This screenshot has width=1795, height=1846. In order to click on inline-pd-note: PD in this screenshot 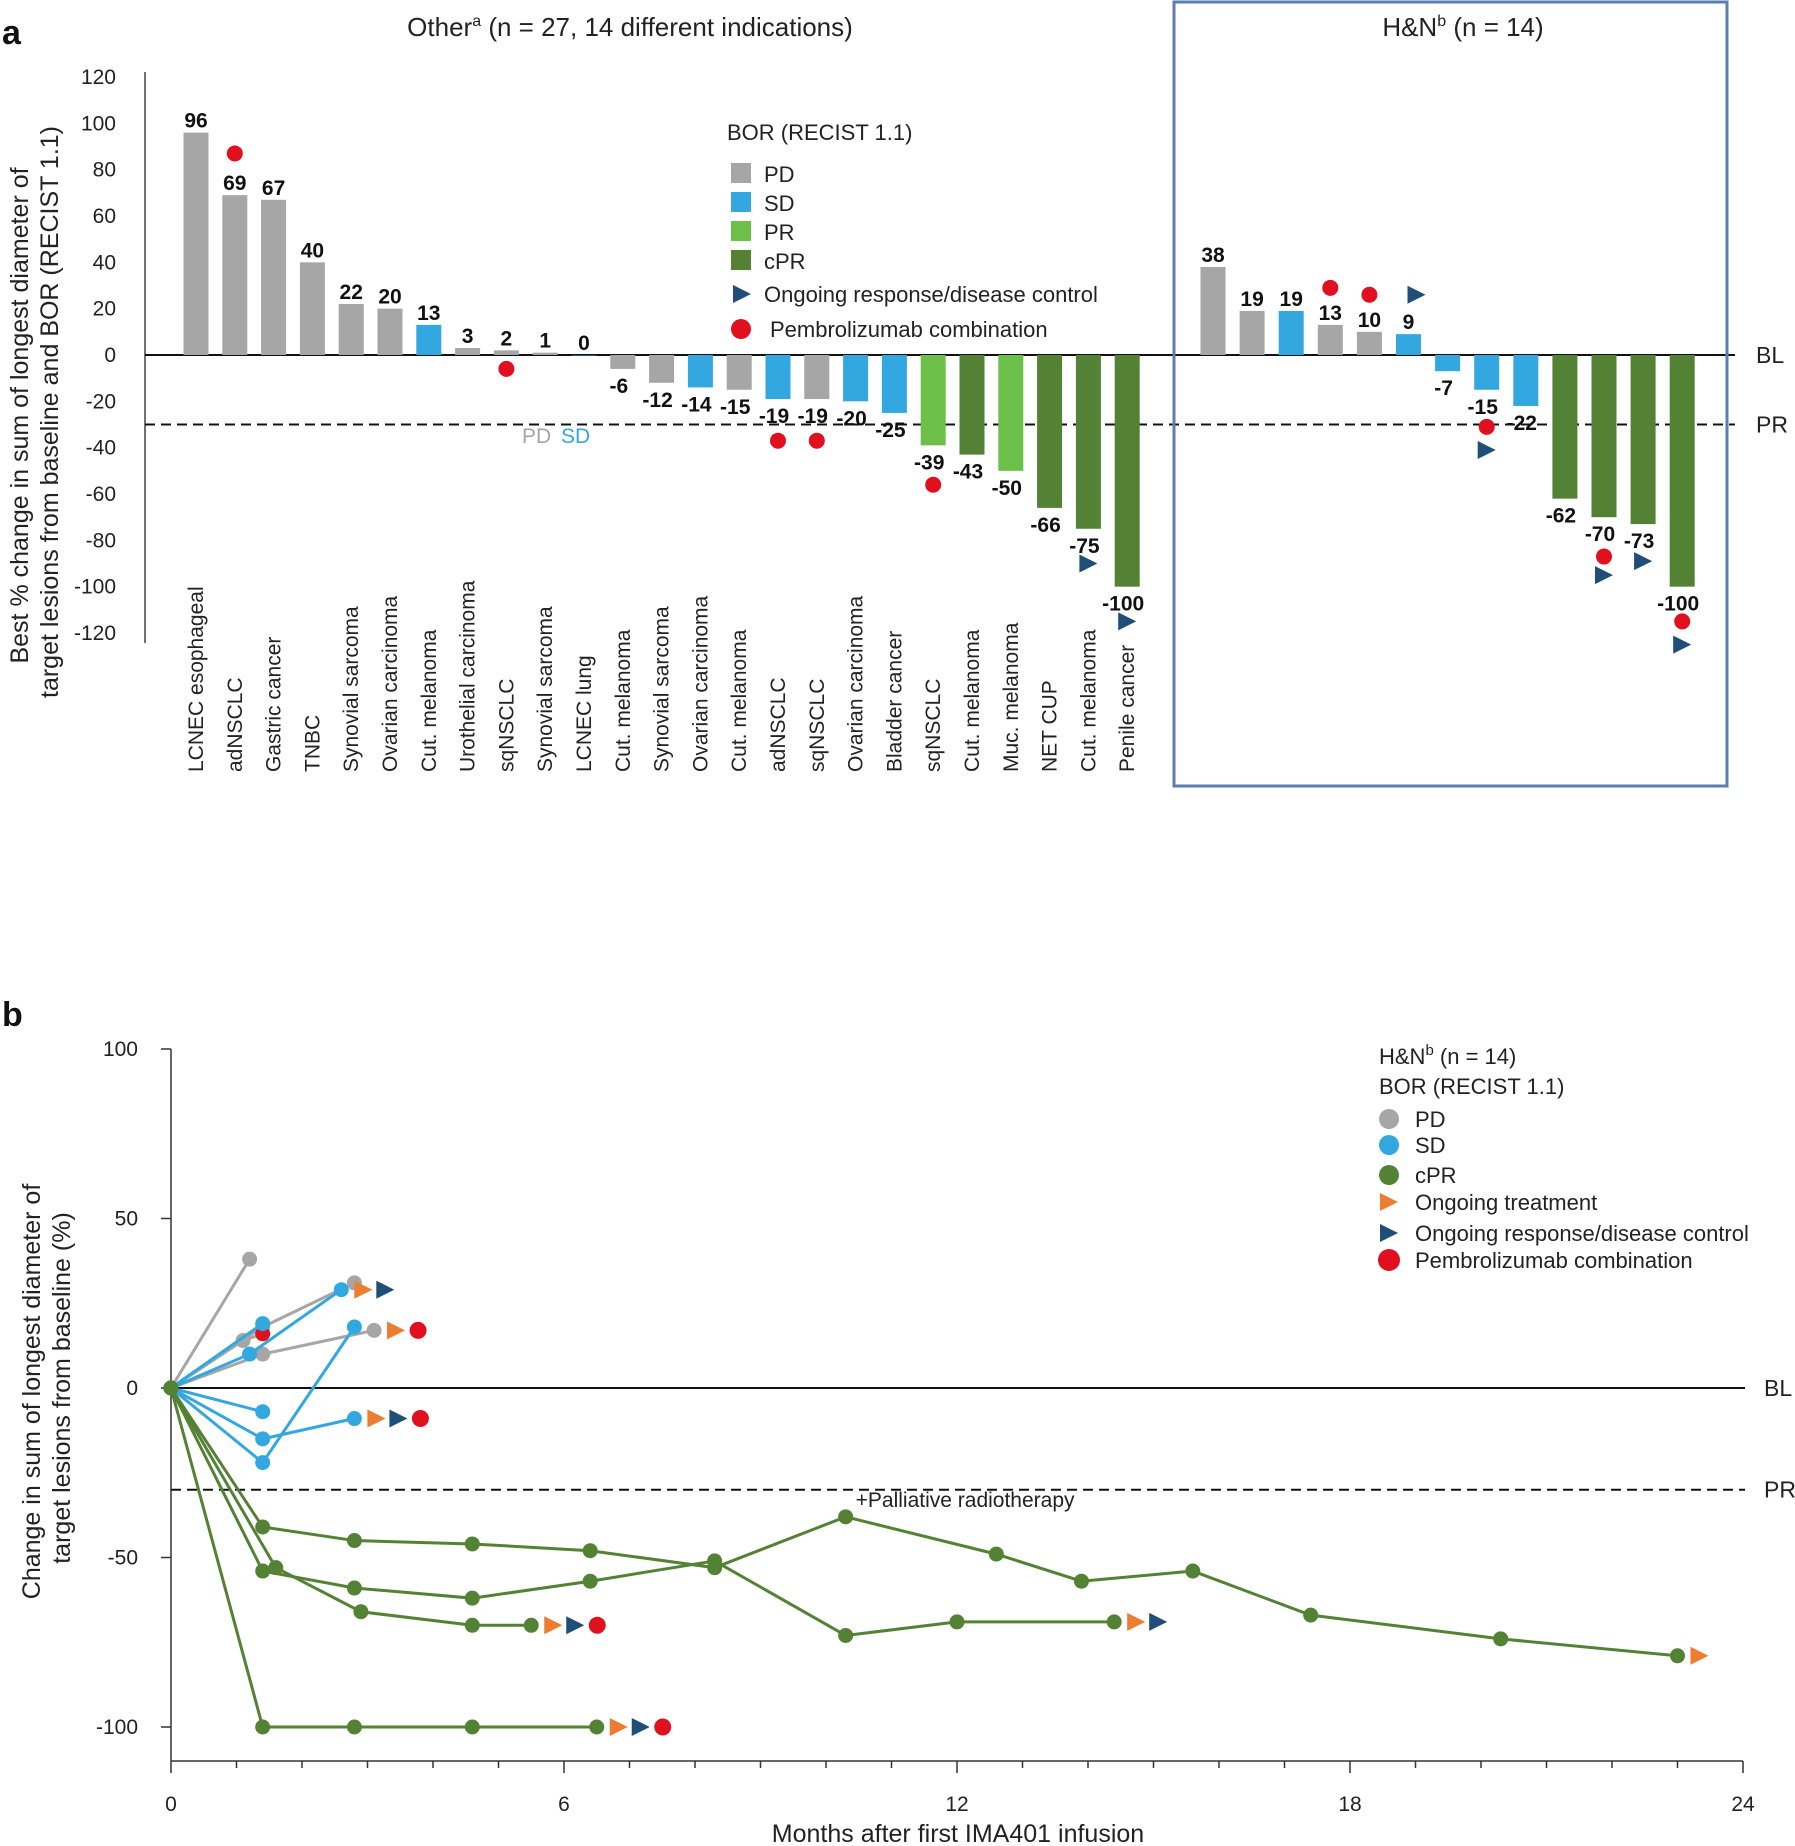, I will do `click(536, 436)`.